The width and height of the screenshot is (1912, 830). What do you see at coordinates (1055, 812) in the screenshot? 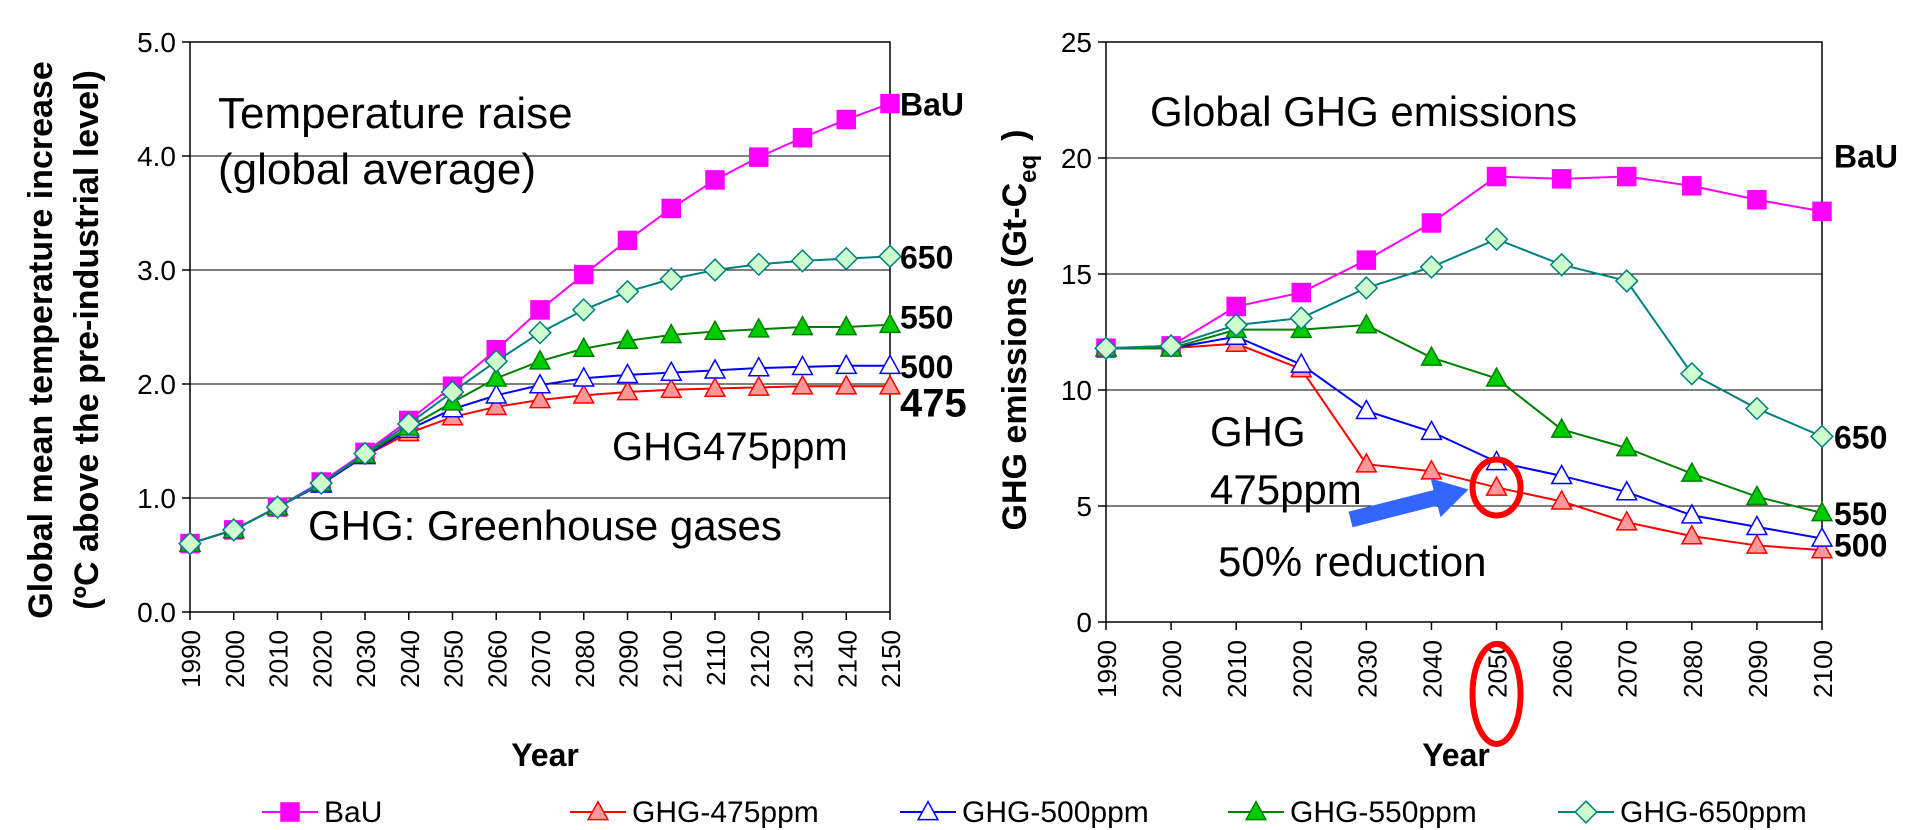
I see `legend-label: GHG-500ppm` at bounding box center [1055, 812].